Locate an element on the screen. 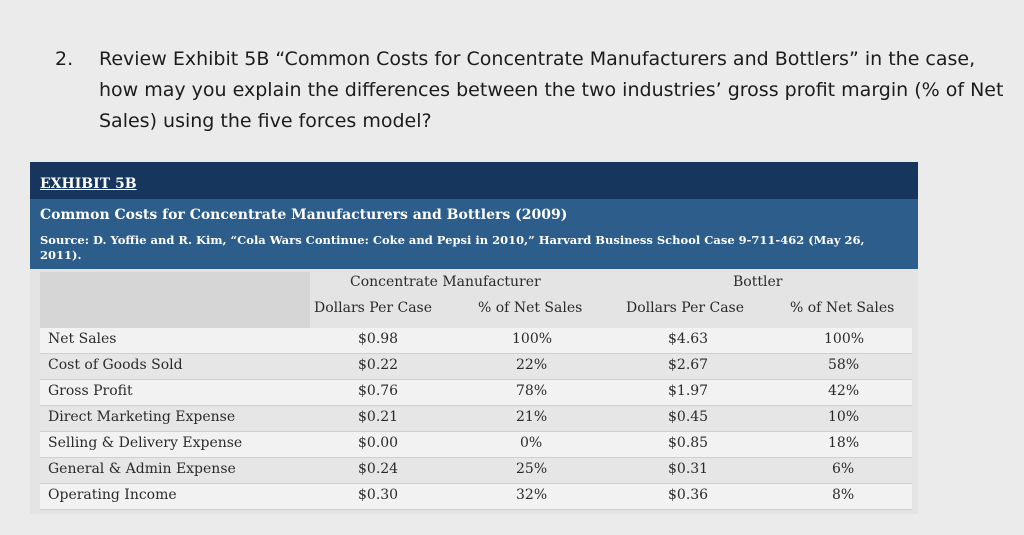  col-header-bottler-dollars: Dollars Per Case is located at coordinates (685, 308).